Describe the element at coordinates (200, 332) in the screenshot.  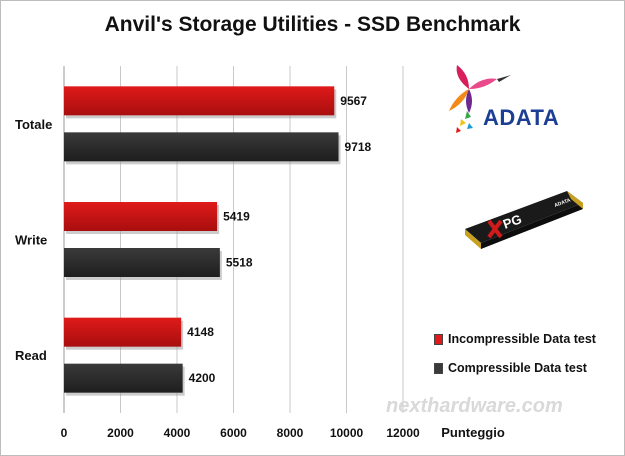
I see `data-label: 4148` at that location.